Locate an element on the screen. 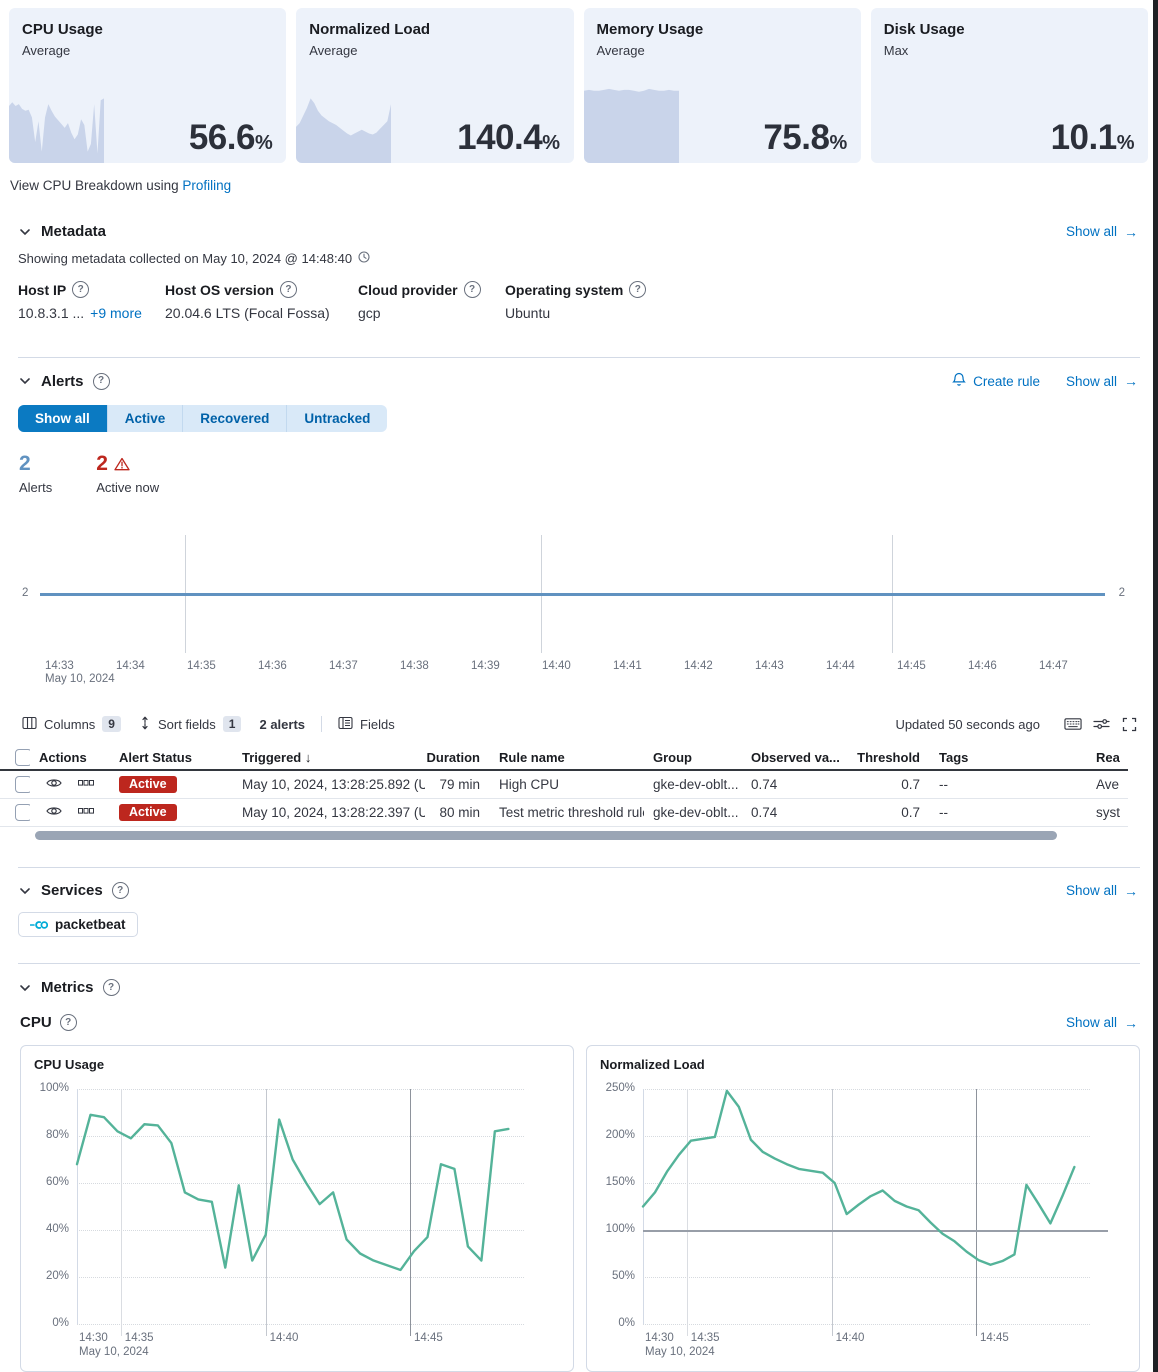  bell-icon is located at coordinates (959, 381).